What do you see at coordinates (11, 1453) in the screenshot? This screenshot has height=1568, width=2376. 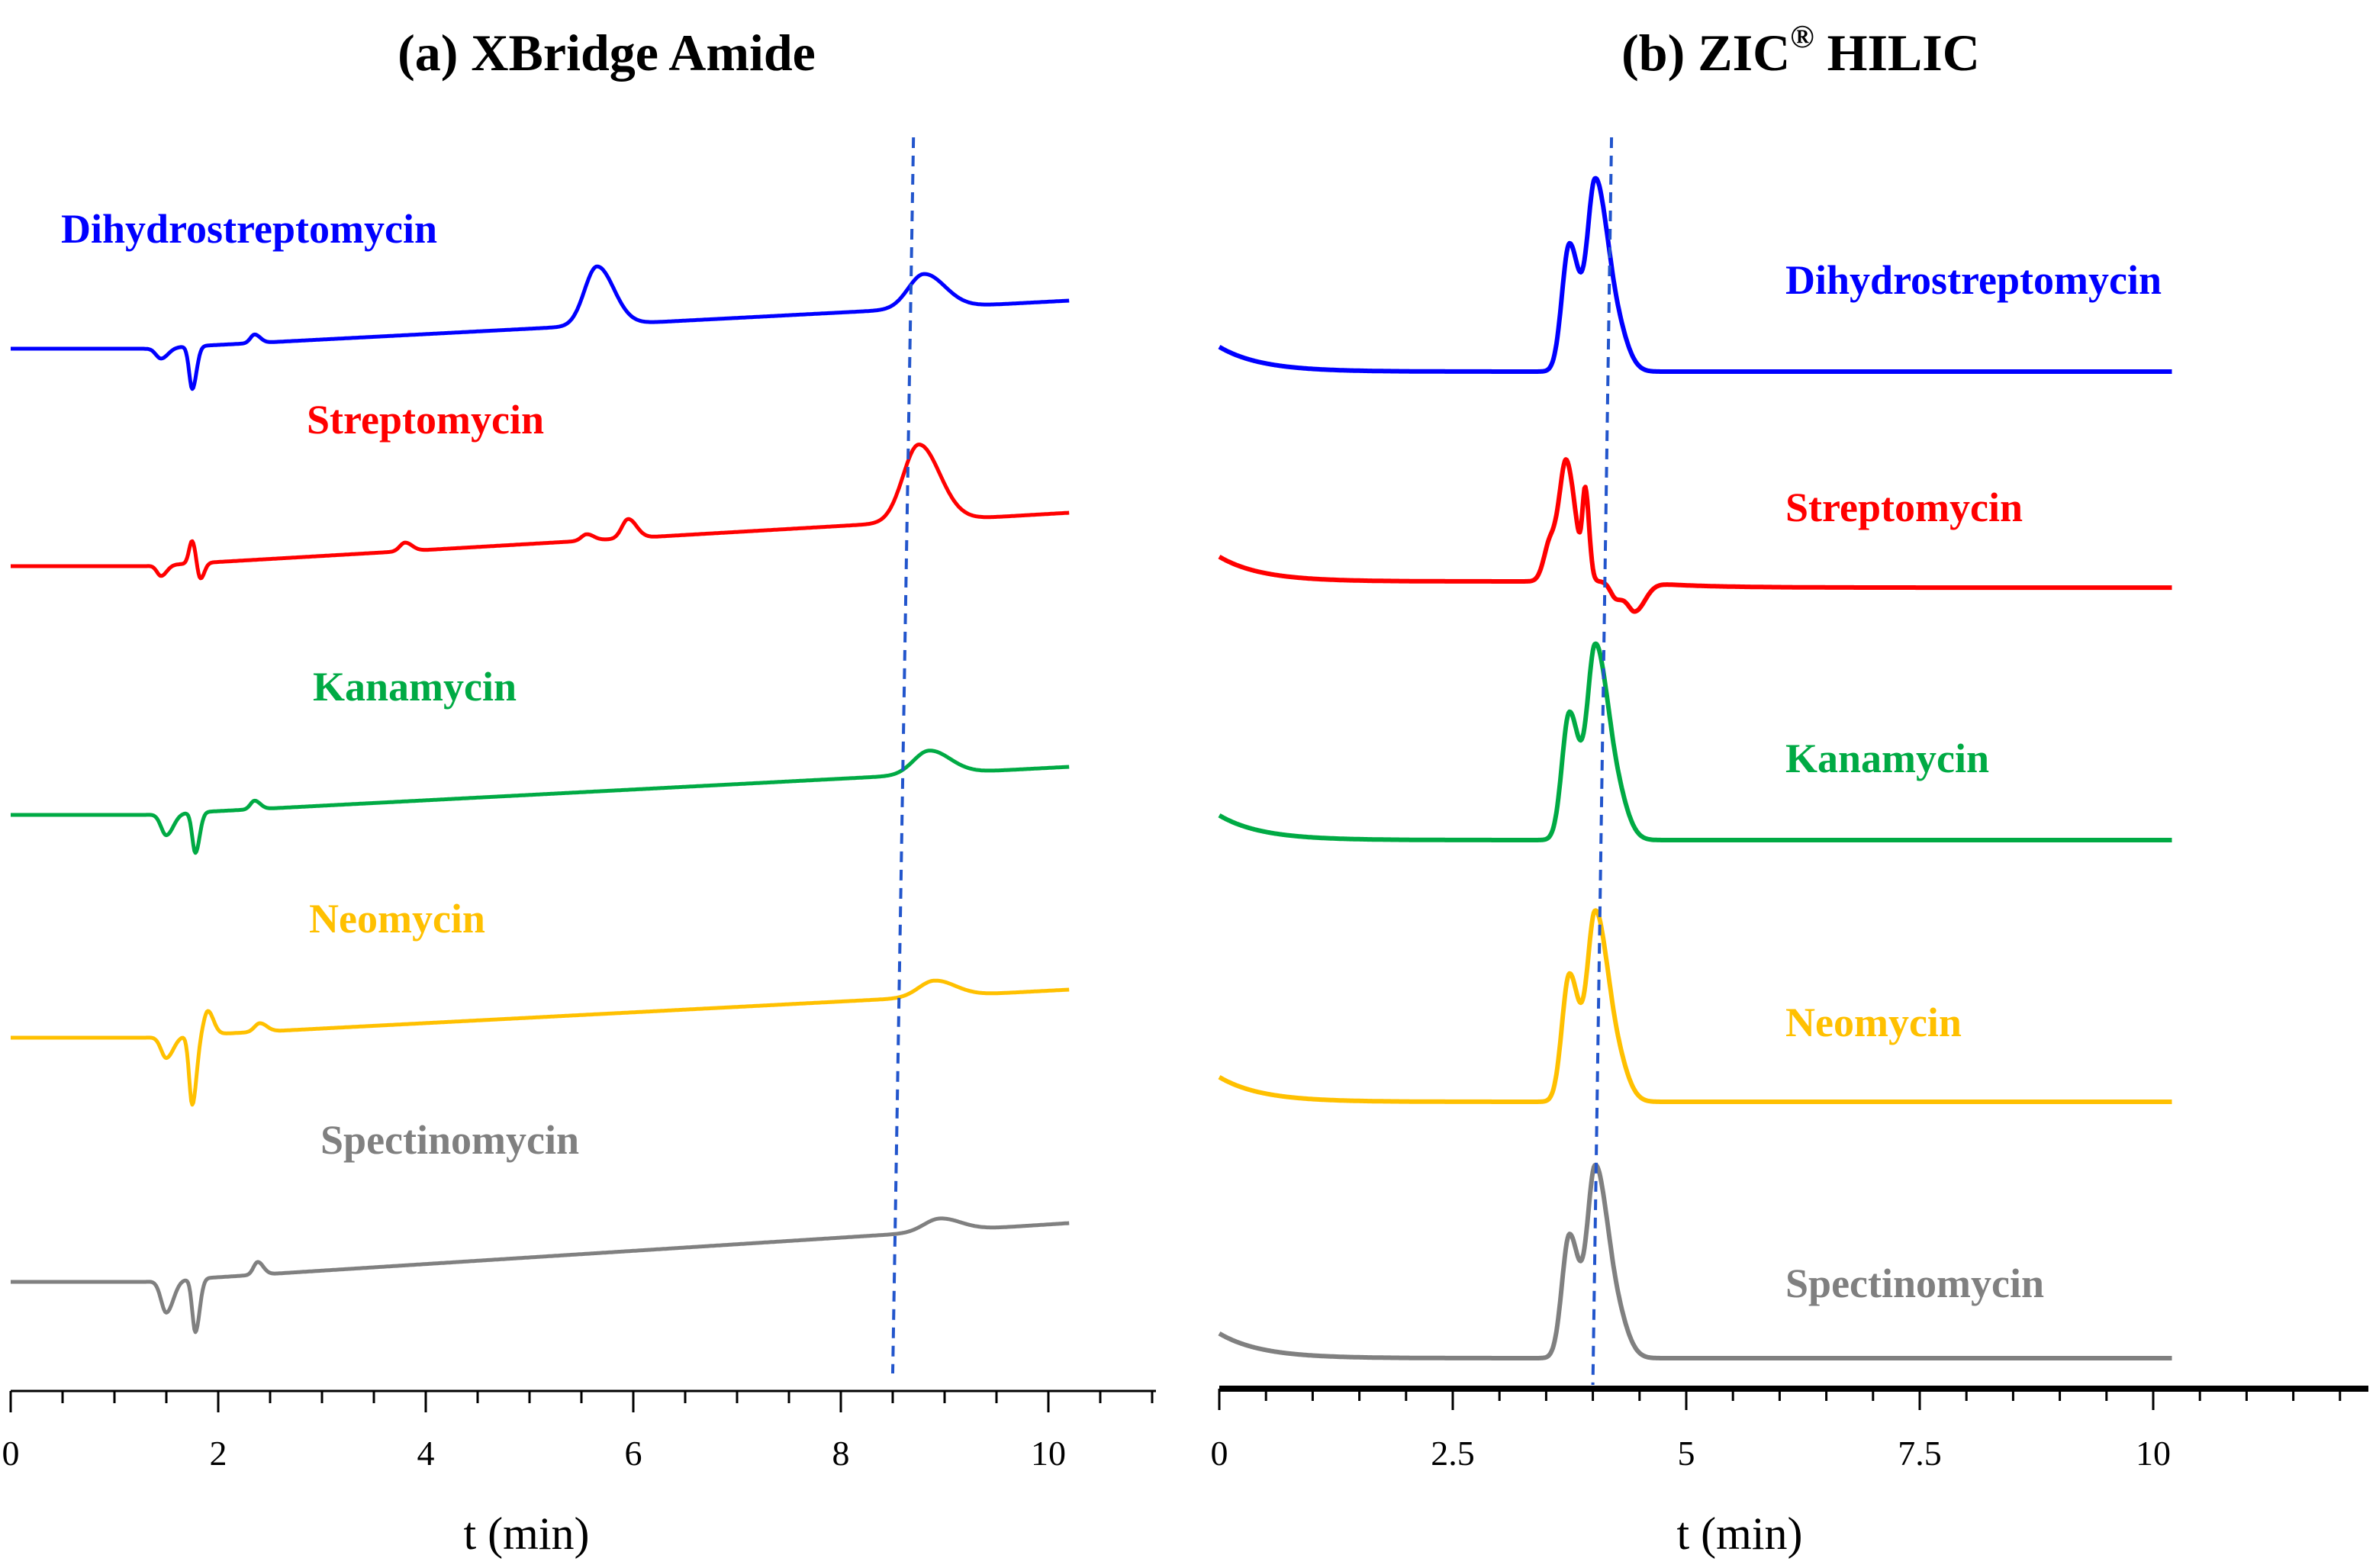 I see `panel-a-tick-label: 0` at bounding box center [11, 1453].